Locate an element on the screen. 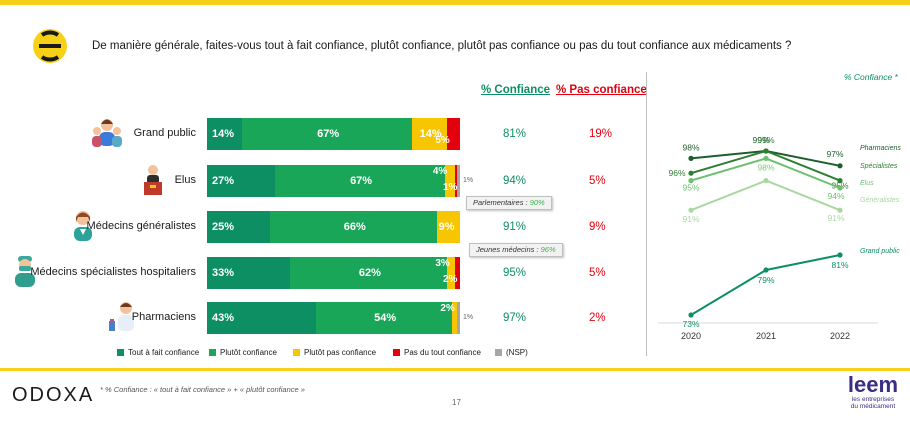 The image size is (910, 424). bar-data-label: 9% is located at coordinates (446, 227).